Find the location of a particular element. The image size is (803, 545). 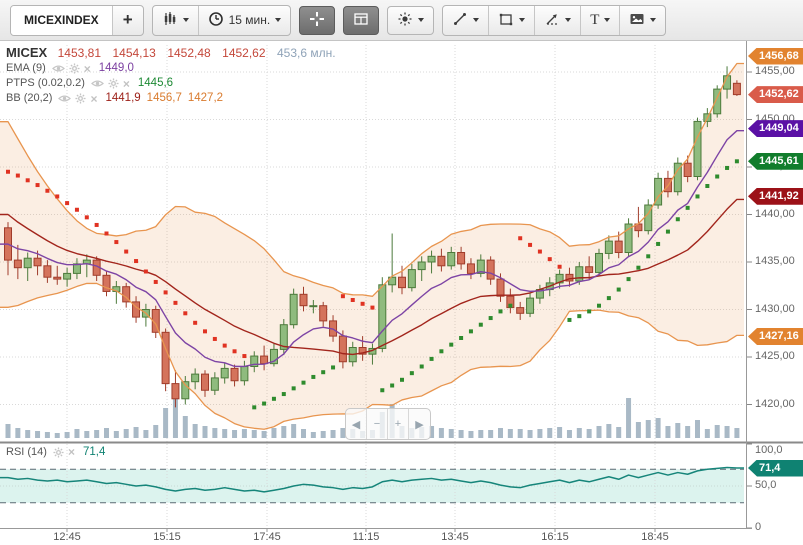

brightness-button is located at coordinates (411, 20).